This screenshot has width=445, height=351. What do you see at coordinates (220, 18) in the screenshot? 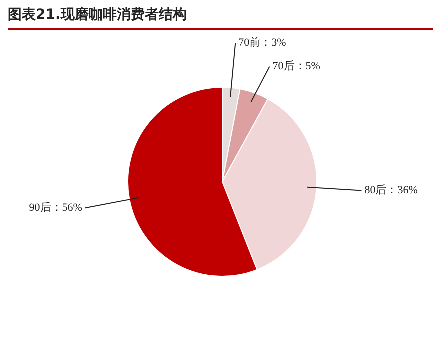
I see `chart-title: 图表21.现磨咖啡消费者结构` at bounding box center [220, 18].